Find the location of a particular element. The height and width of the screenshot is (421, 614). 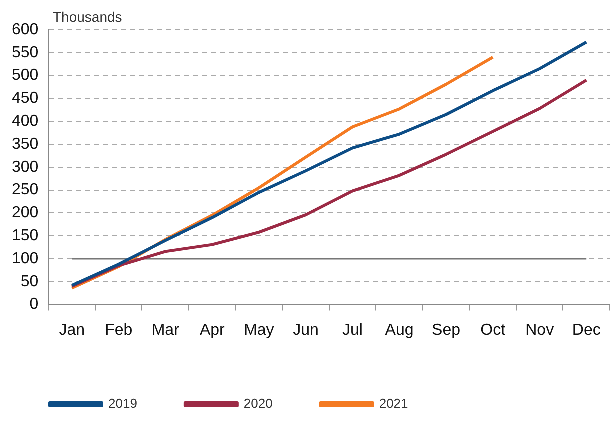

y-tick-label: 50 is located at coordinates (29, 281).